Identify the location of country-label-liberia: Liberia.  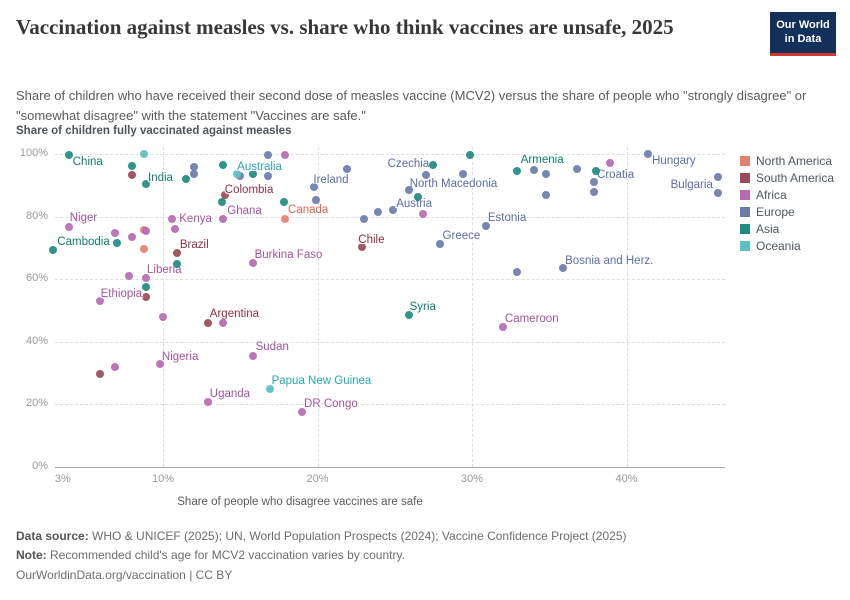
(164, 270).